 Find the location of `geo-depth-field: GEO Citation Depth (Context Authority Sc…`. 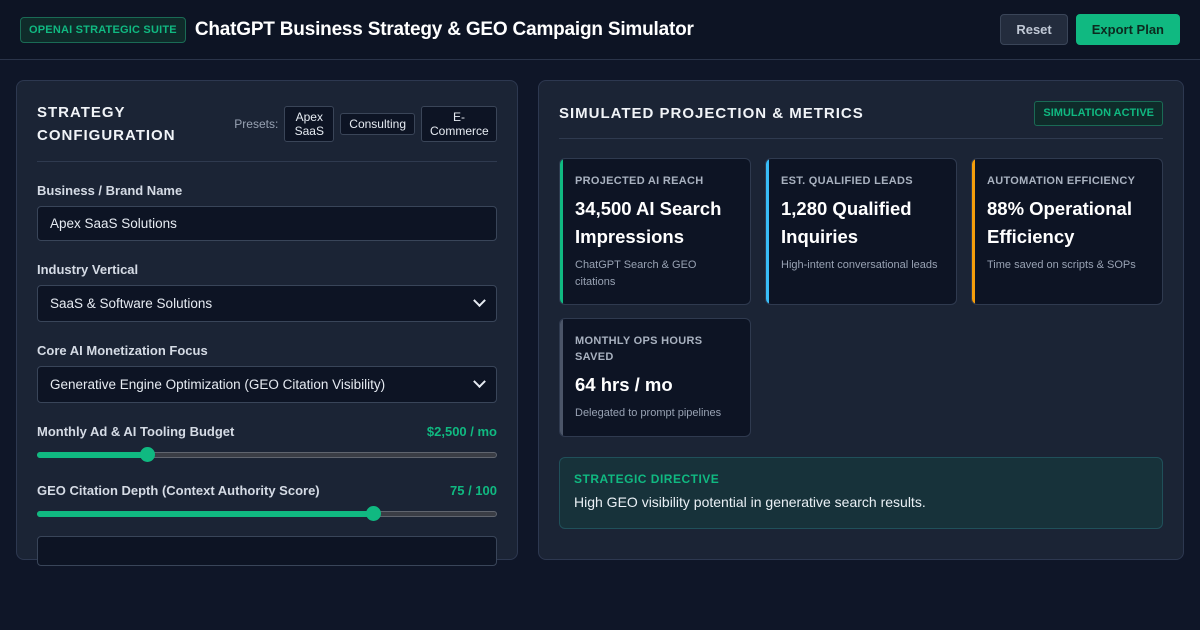

geo-depth-field: GEO Citation Depth (Context Authority Sc… is located at coordinates (267, 502).